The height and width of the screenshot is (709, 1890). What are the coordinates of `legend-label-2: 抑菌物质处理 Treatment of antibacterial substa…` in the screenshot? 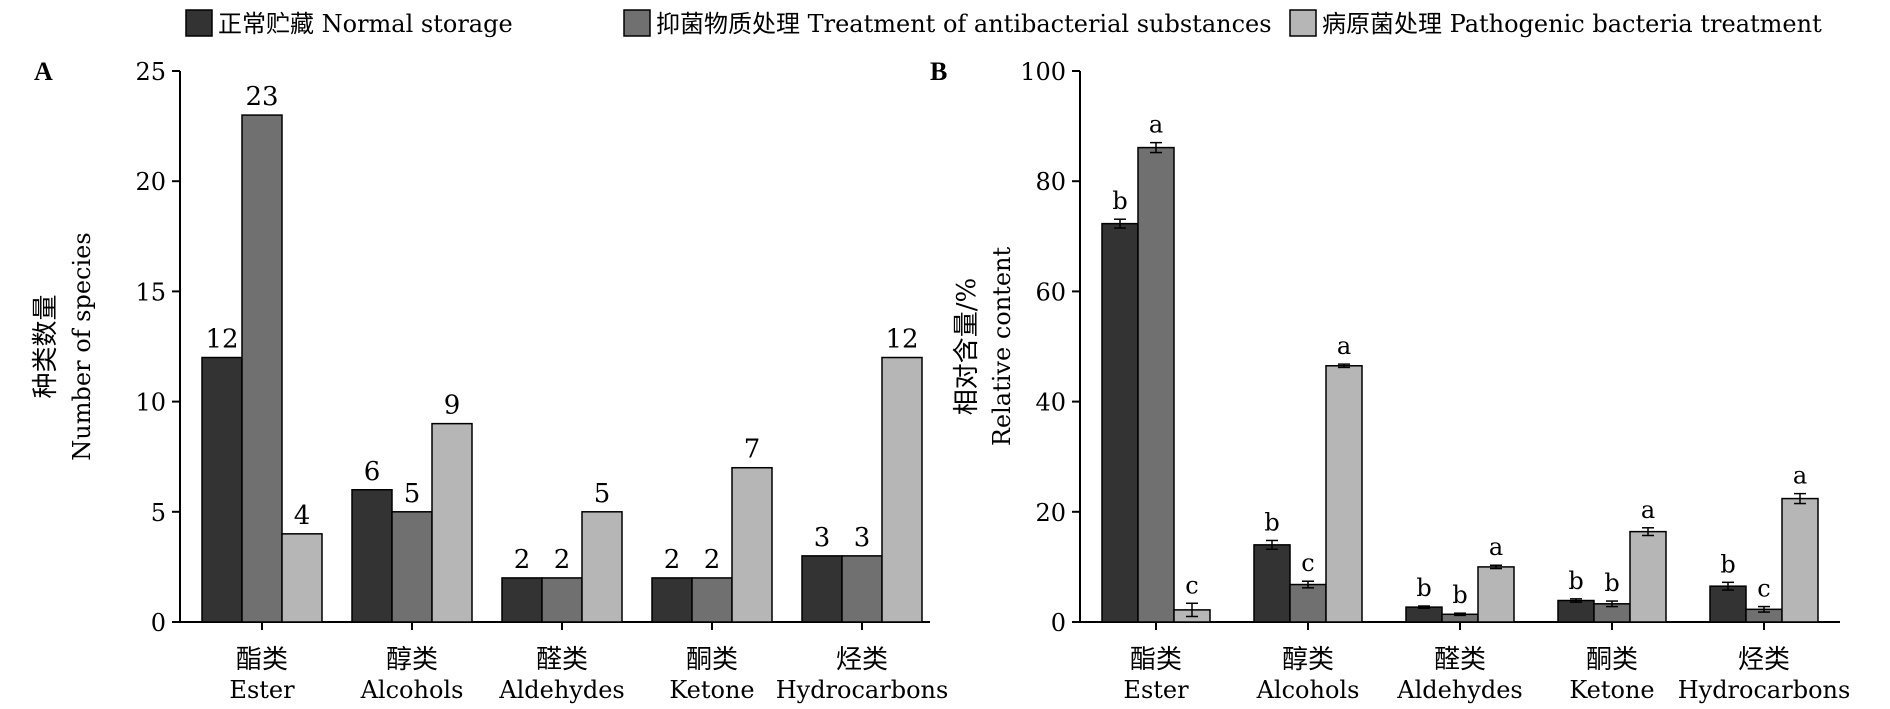 It's located at (964, 24).